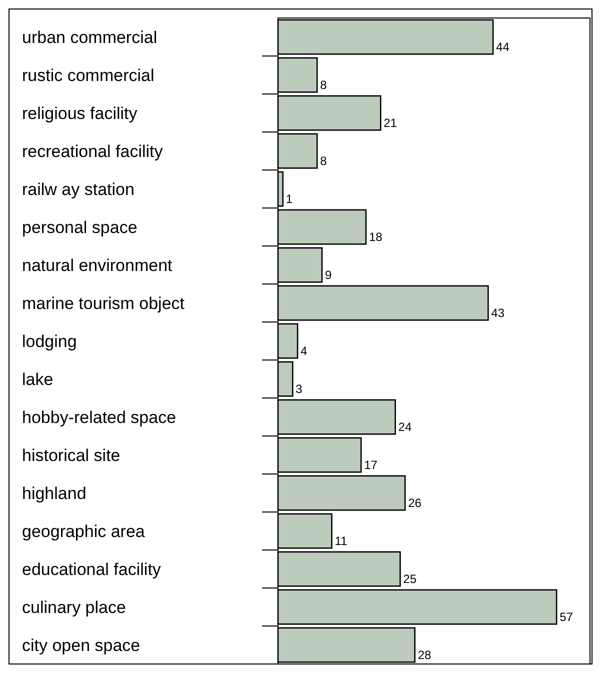 This screenshot has height=677, width=600. What do you see at coordinates (81, 645) in the screenshot?
I see `y-tick-label: city open space` at bounding box center [81, 645].